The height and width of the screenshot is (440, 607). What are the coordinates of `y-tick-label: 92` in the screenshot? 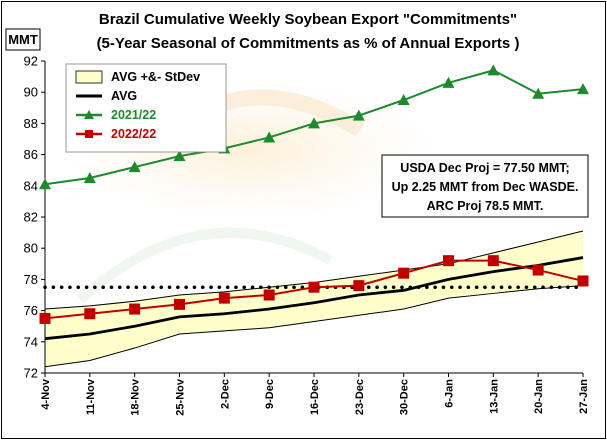 It's located at (31, 61).